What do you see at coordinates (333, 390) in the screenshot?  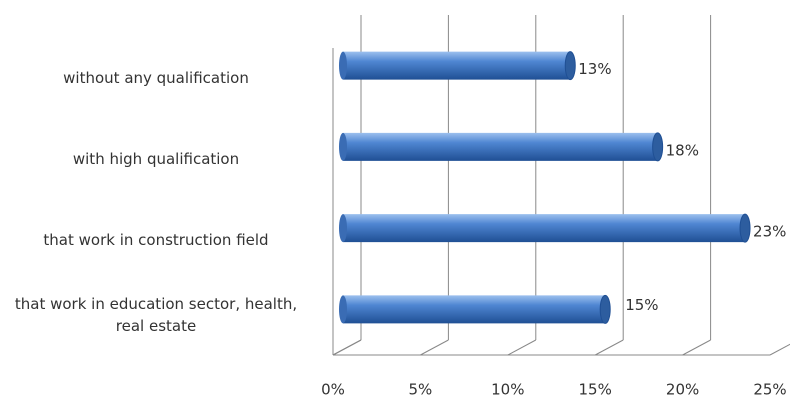 I see `x-tick-label: 0%` at bounding box center [333, 390].